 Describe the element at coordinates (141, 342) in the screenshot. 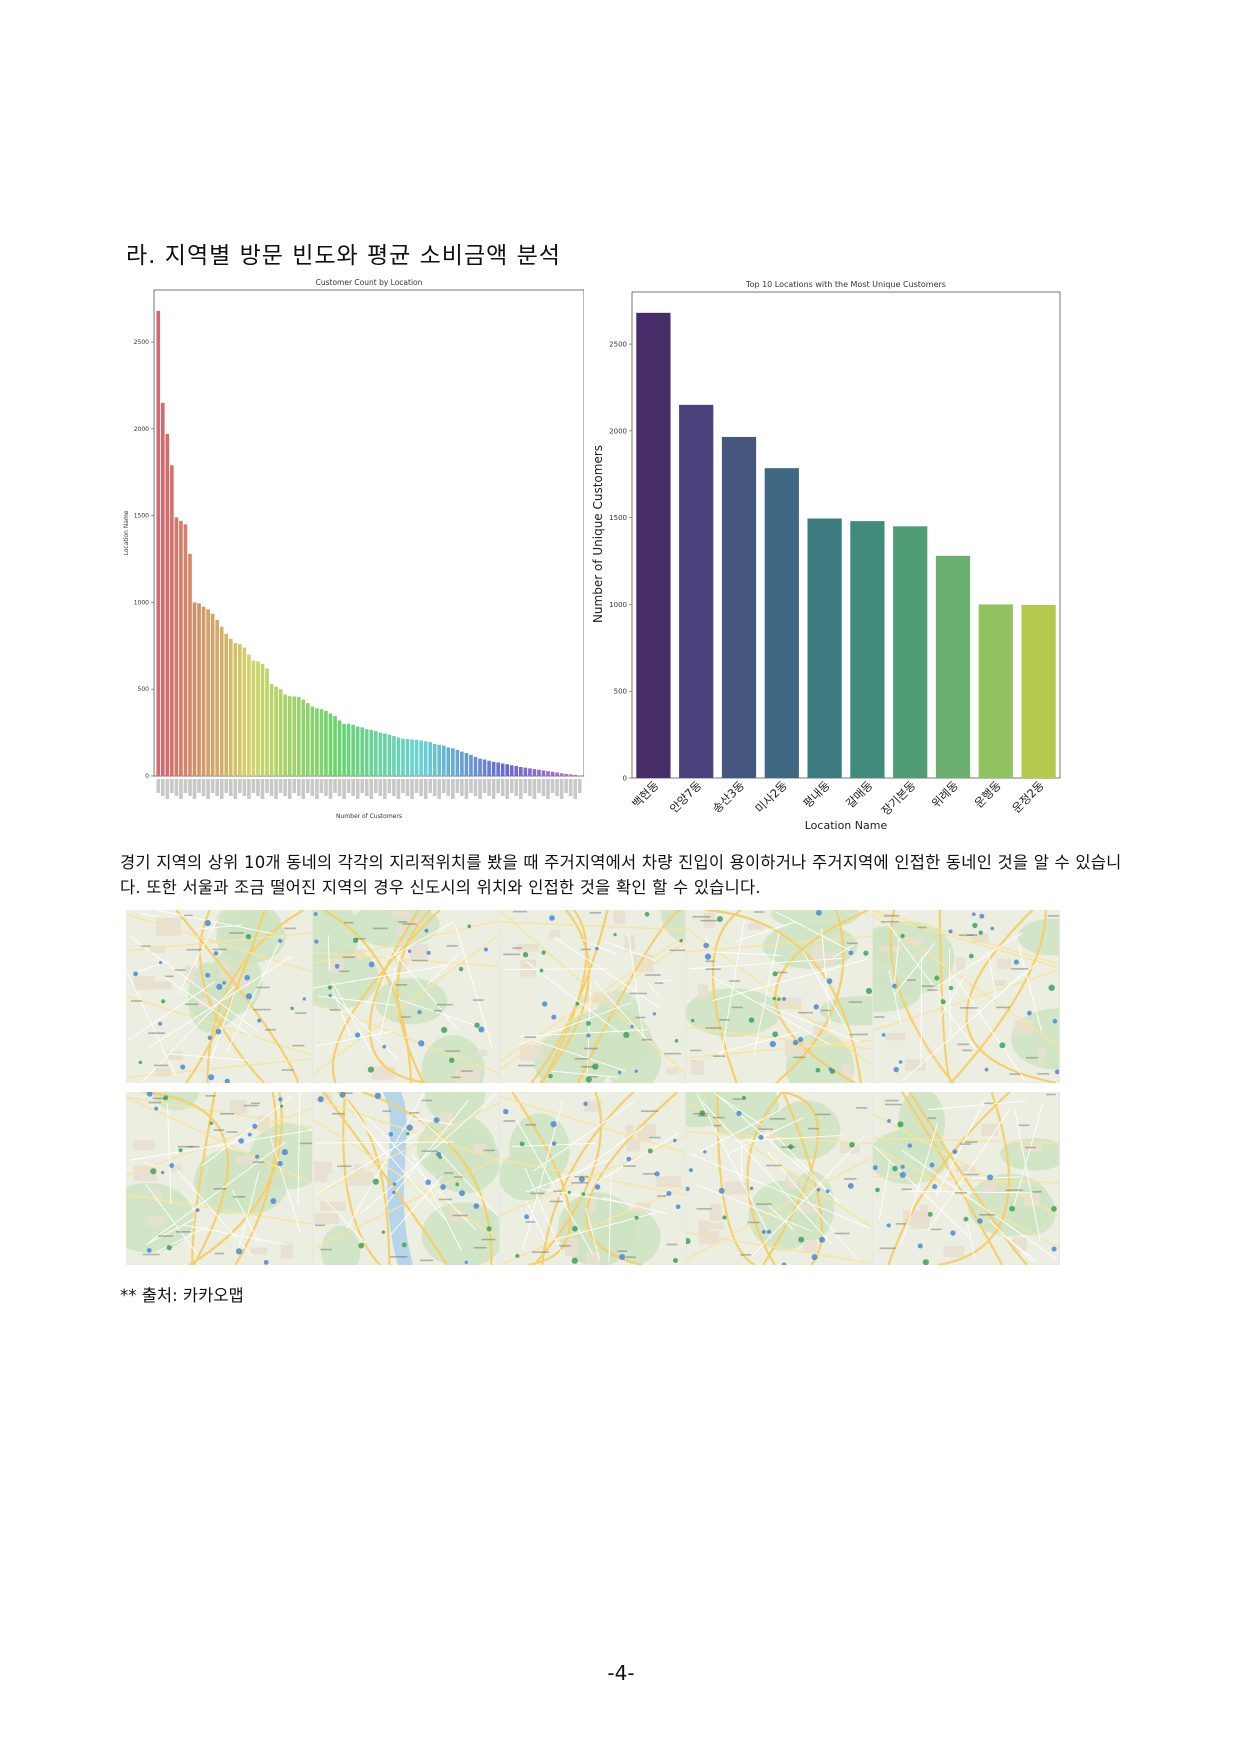

I see `y-tick-label: 2500` at that location.